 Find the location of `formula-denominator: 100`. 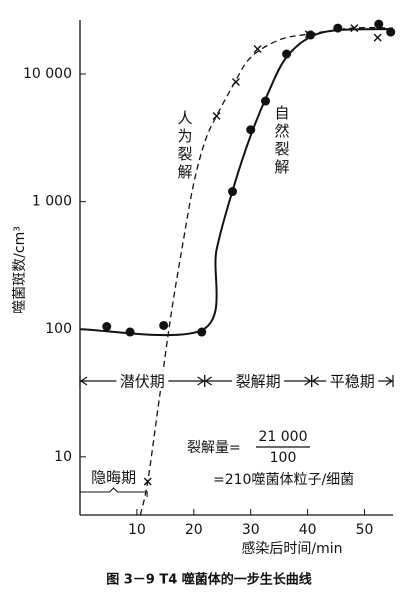

formula-denominator: 100 is located at coordinates (283, 458).